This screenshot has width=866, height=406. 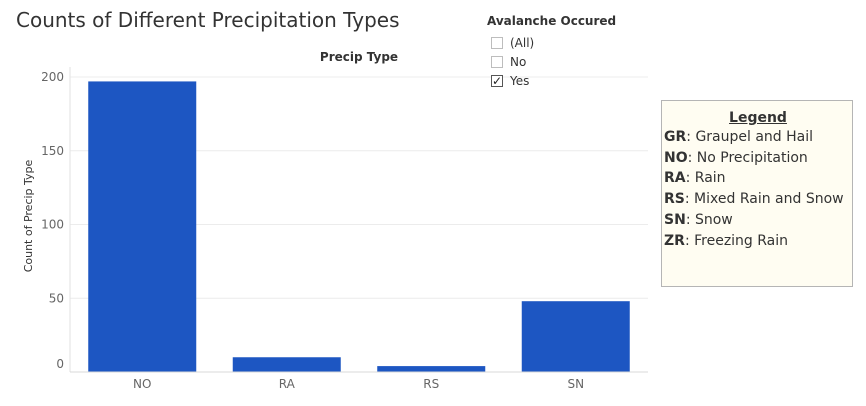 I want to click on avalanche-filter: Avalanche Occured (All) No ✓ Yes, so click(x=567, y=52).